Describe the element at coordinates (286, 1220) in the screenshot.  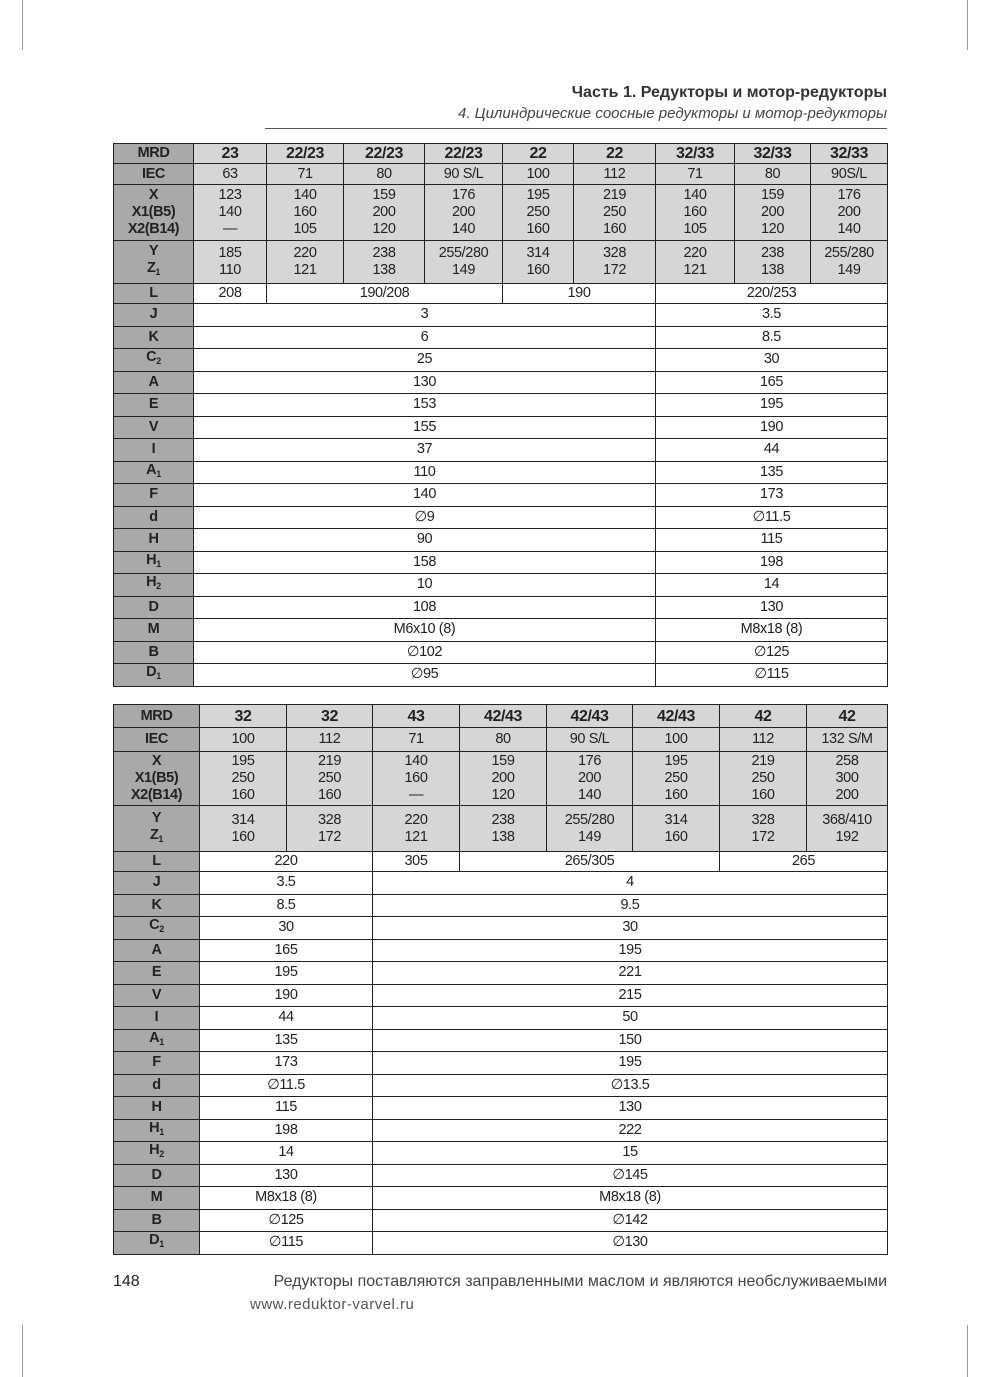
I see `value-cell: ∅125` at that location.